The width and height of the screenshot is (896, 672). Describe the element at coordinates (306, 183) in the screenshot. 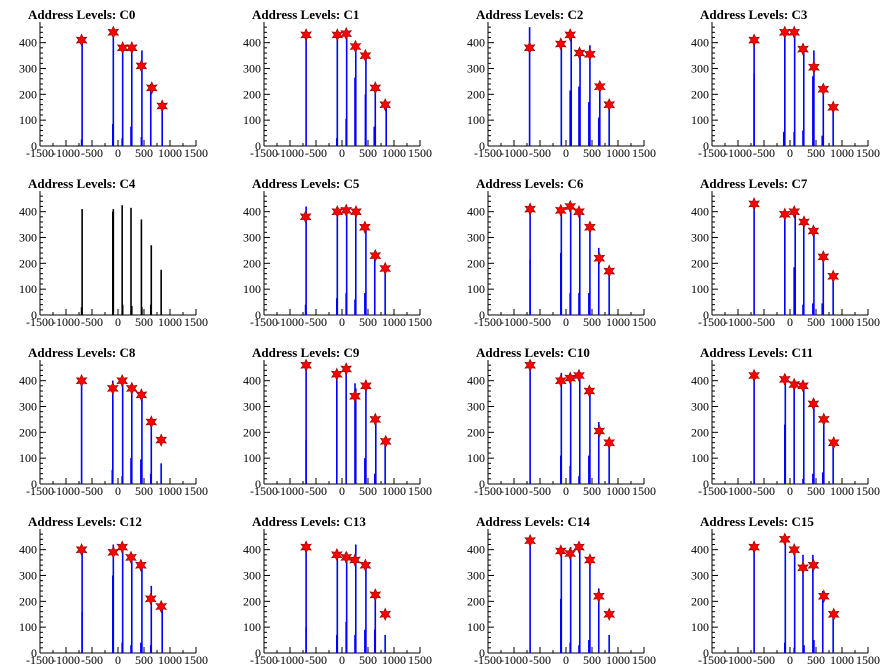

I see `panel-title: Address Levels: C5` at that location.